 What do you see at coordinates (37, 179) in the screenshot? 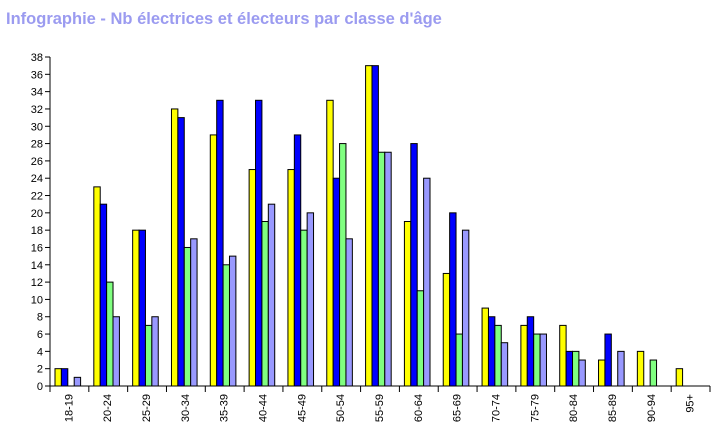
I see `y-tick-label-24: 24` at bounding box center [37, 179].